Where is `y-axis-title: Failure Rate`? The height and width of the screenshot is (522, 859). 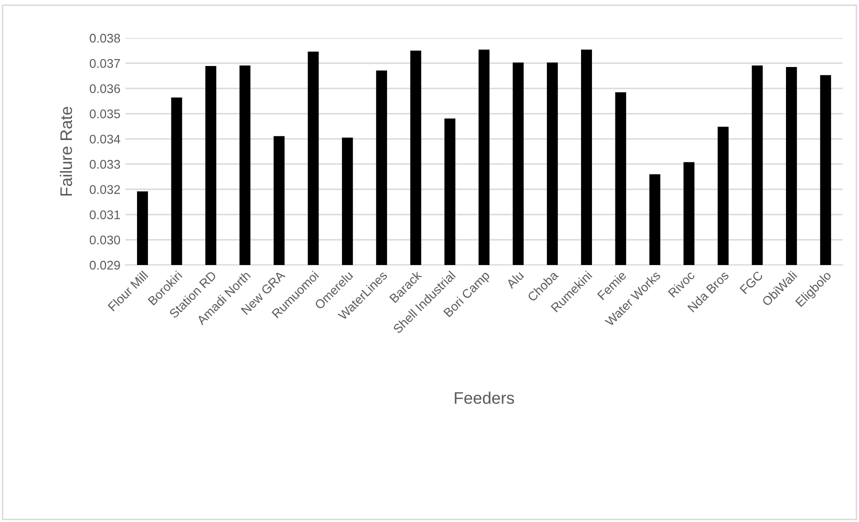 y-axis-title: Failure Rate is located at coordinates (66, 151).